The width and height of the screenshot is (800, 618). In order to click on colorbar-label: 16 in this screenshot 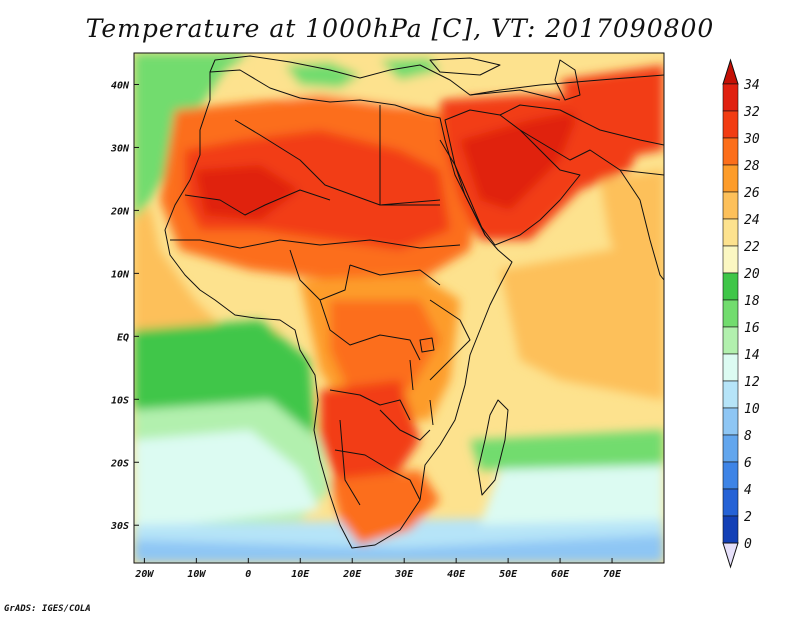, I will do `click(752, 328)`.